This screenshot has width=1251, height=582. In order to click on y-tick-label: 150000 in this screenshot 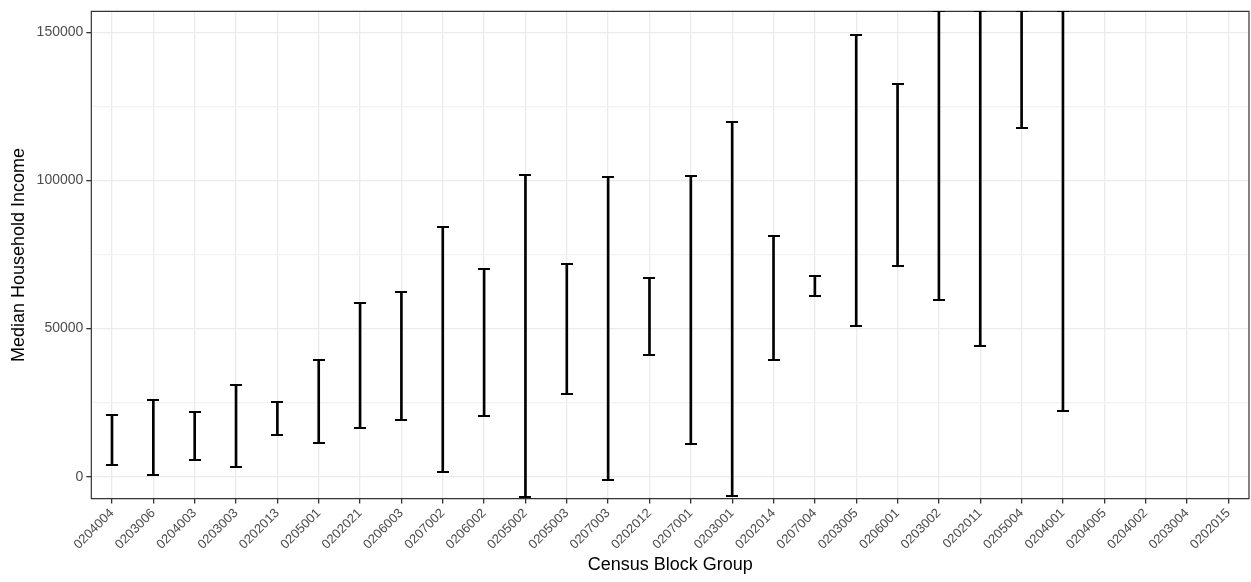, I will do `click(60, 31)`.